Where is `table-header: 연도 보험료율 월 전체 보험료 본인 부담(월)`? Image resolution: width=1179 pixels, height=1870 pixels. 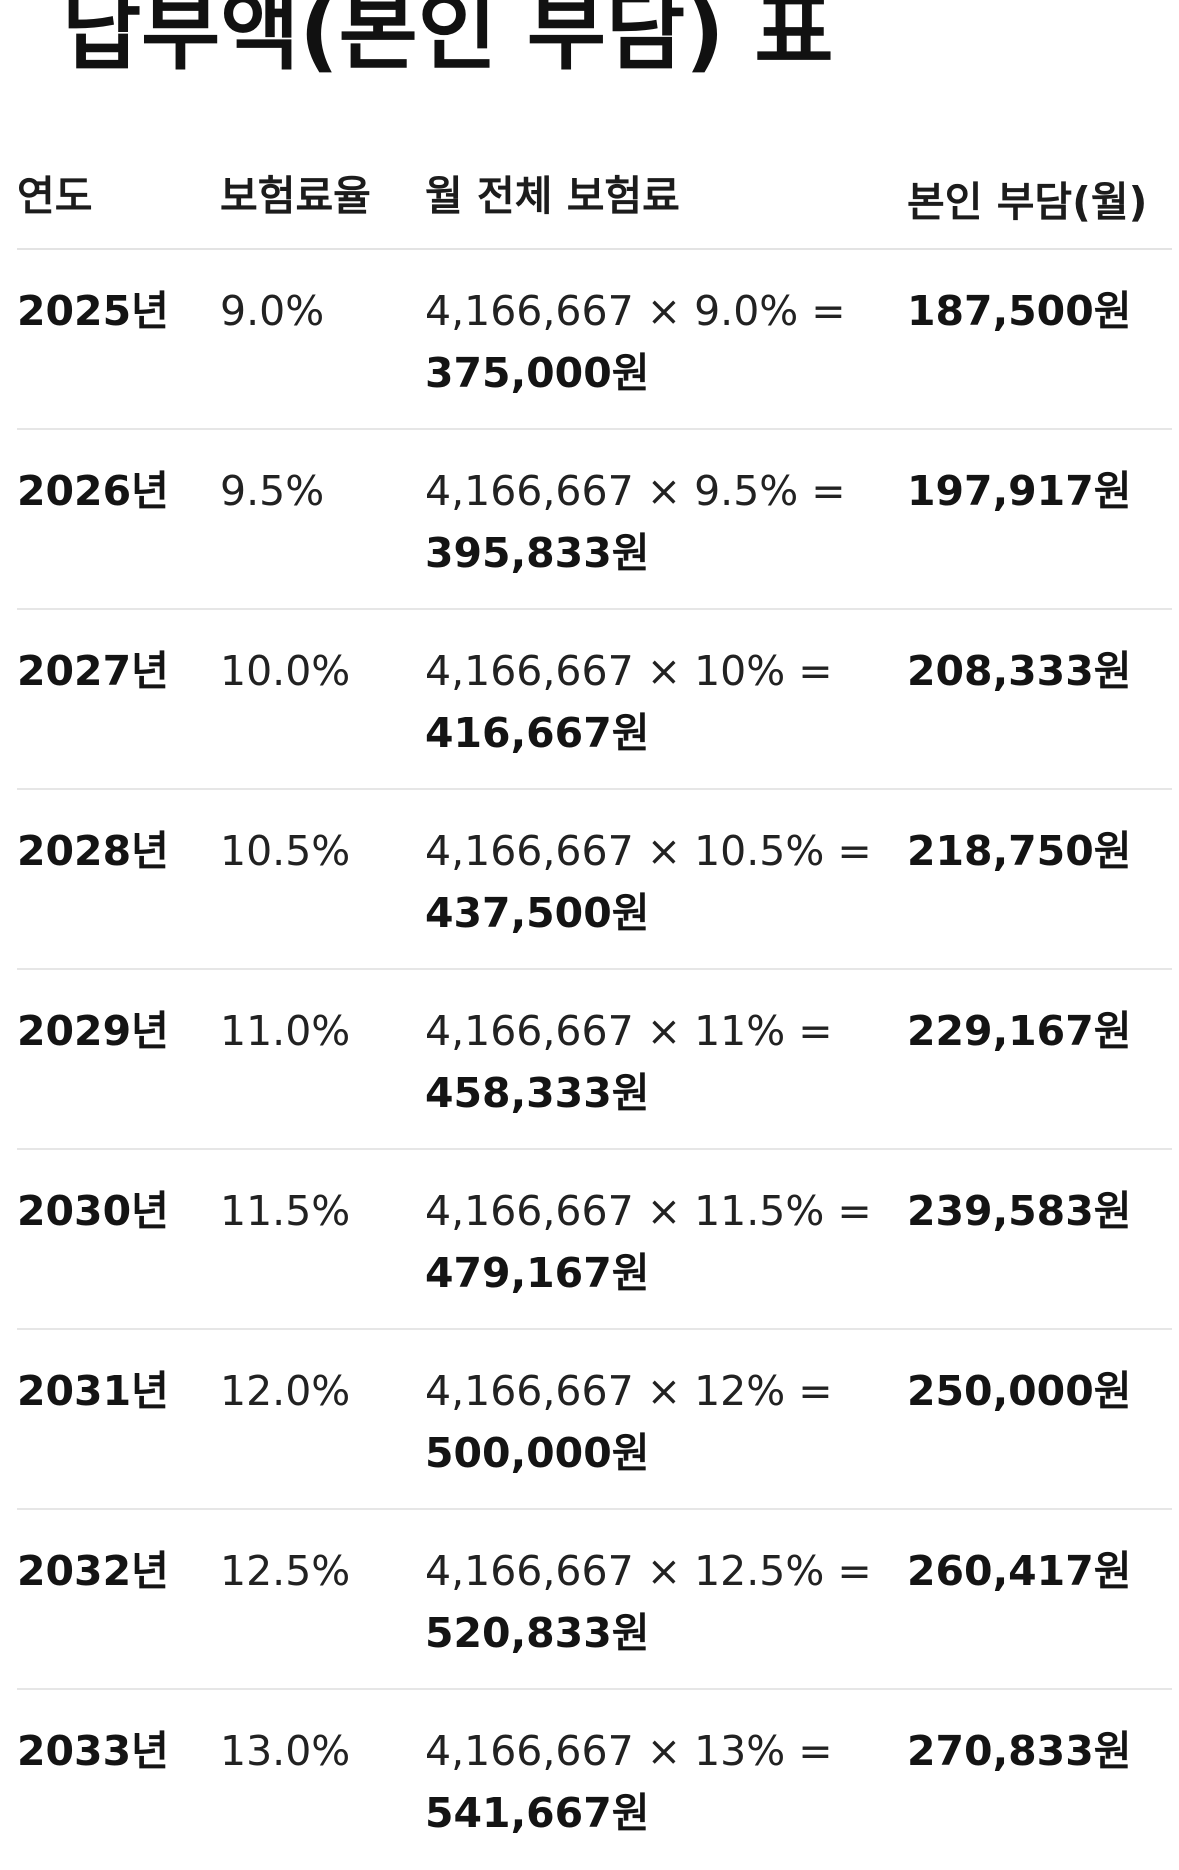 table-header: 연도 보험료율 월 전체 보험료 본인 부담(월) is located at coordinates (594, 200).